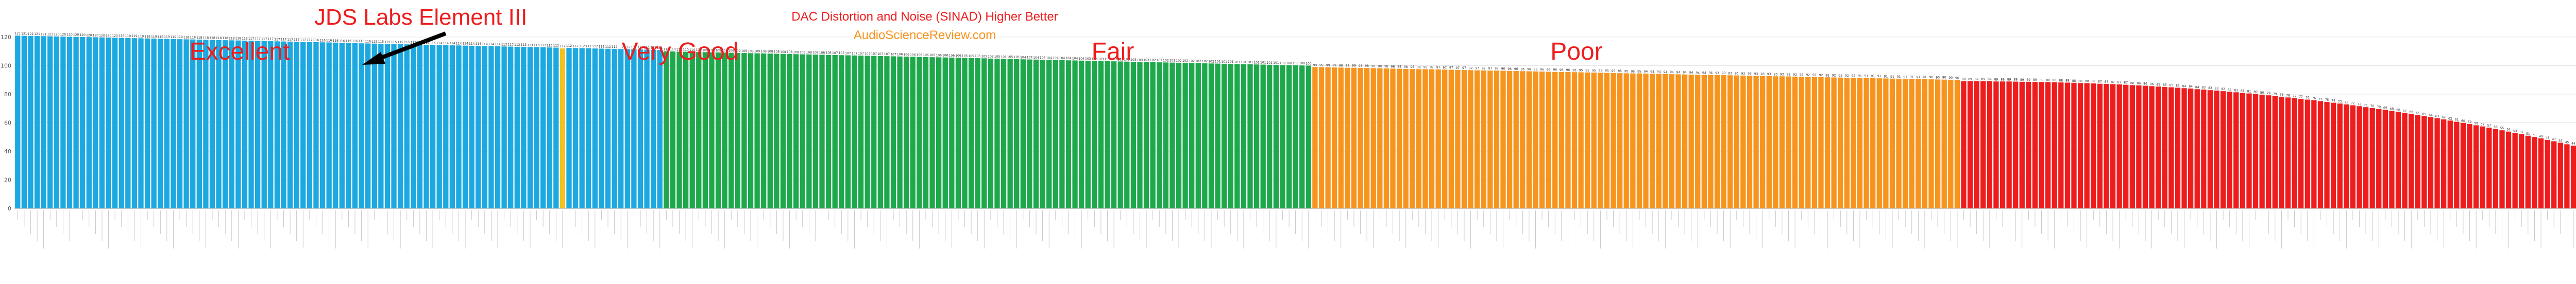  What do you see at coordinates (2340, 101) in the screenshot?
I see `data-label: 73` at bounding box center [2340, 101].